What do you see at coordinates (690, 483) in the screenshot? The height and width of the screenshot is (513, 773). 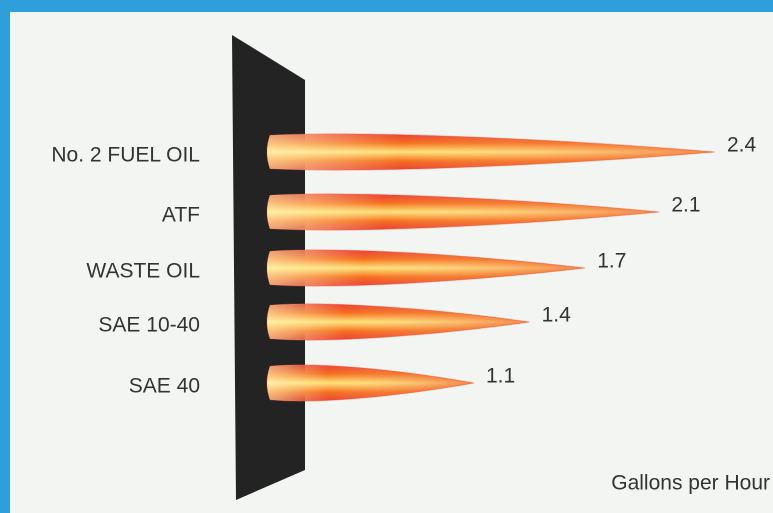 I see `x-axis-label: Gallons per Hour` at bounding box center [690, 483].